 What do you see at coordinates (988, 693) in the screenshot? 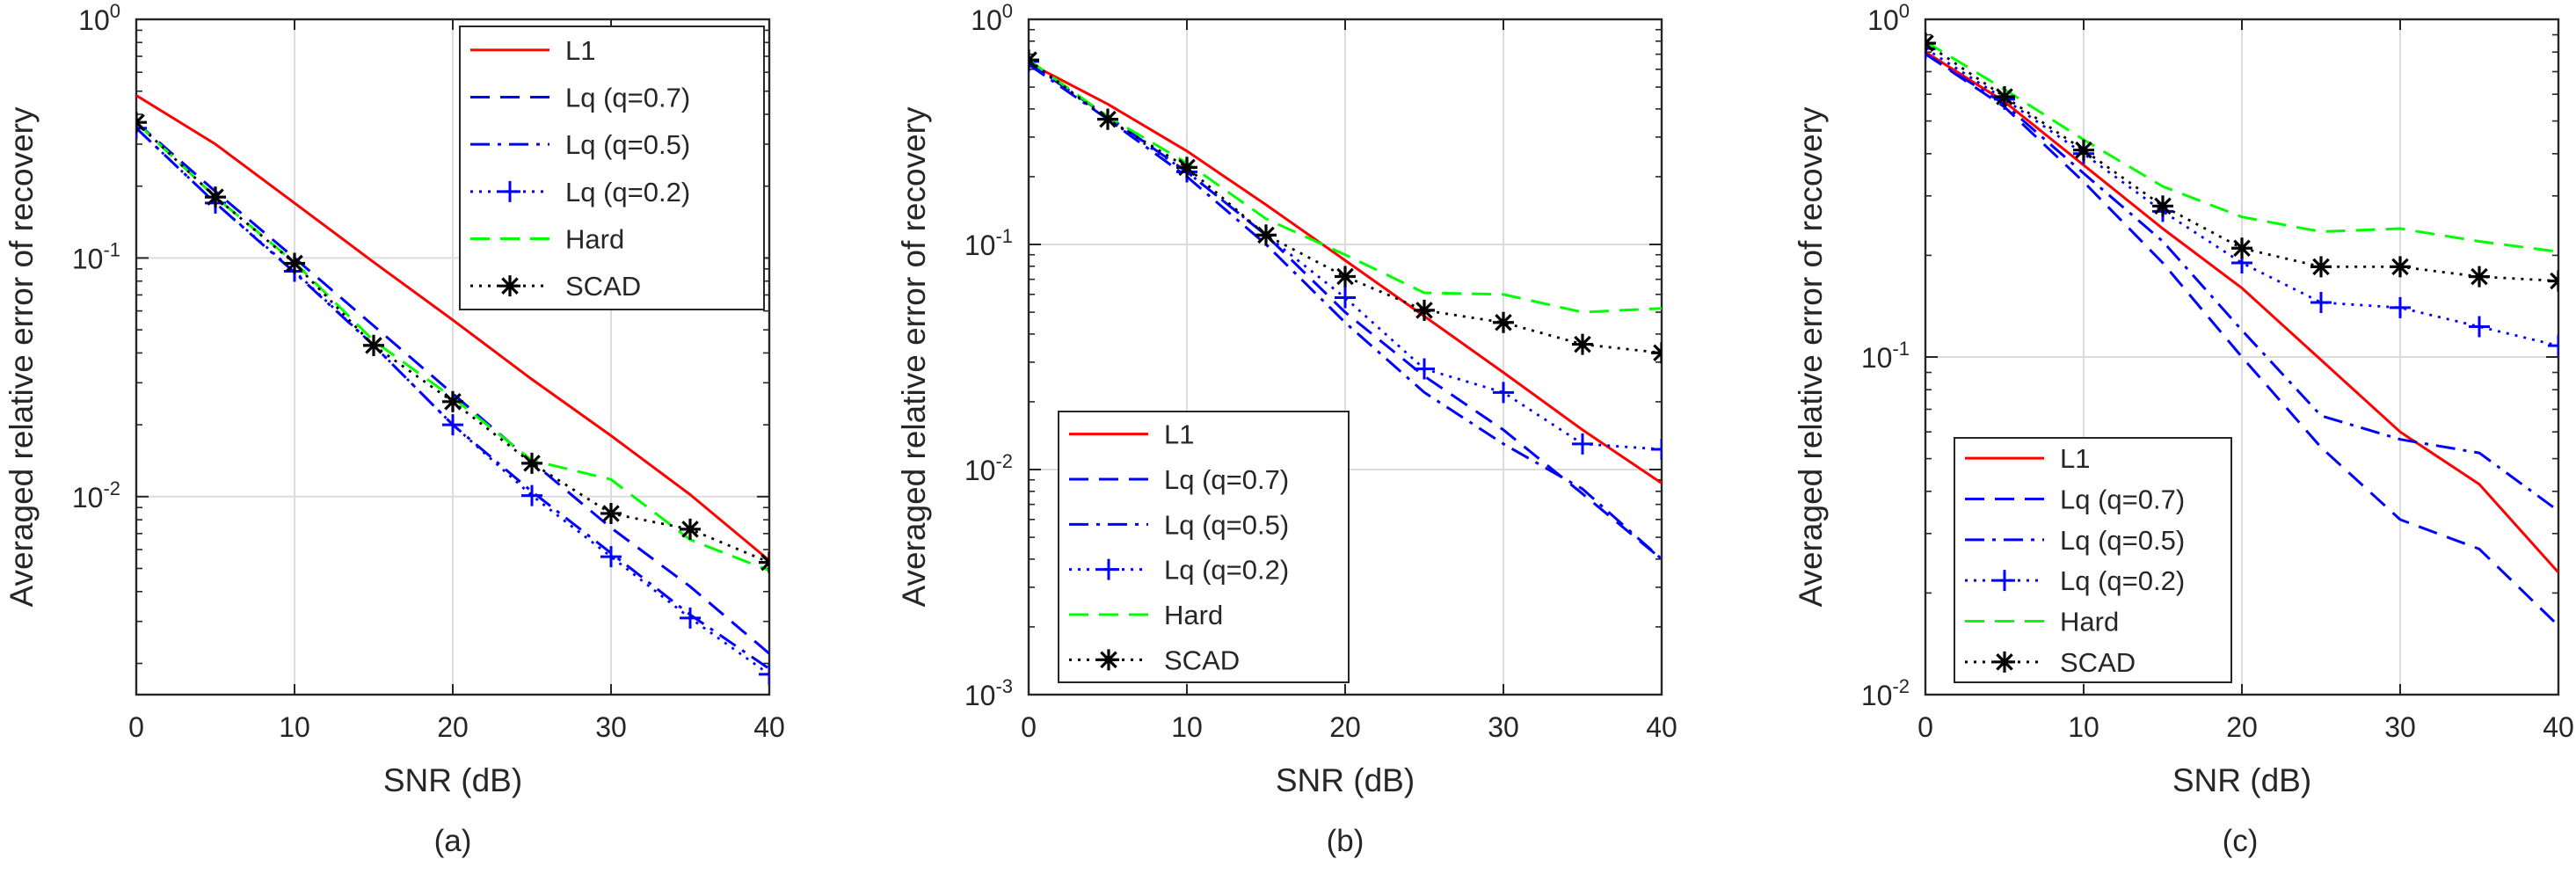
I see `y-tick-label: 10⁻³` at bounding box center [988, 693].